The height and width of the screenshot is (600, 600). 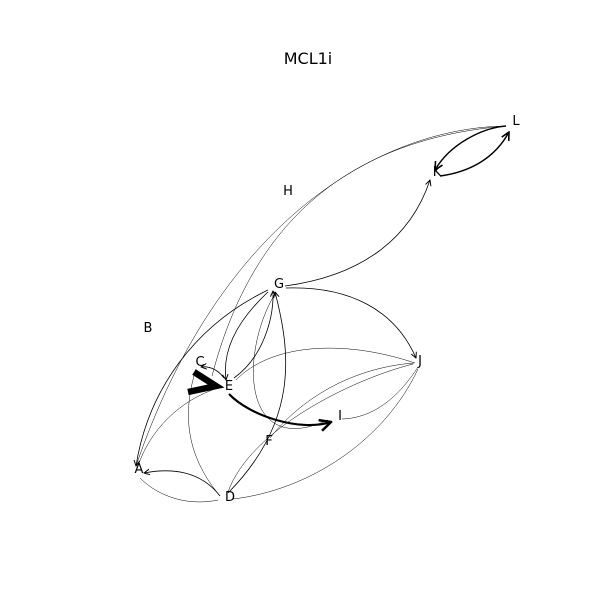 I want to click on edge-g-to-j, so click(x=350, y=322).